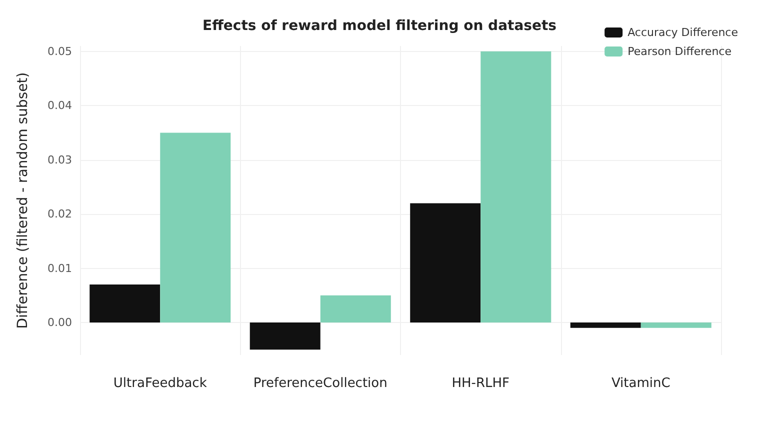 Image resolution: width=759 pixels, height=421 pixels. I want to click on y-tick-label: 0.04, so click(60, 105).